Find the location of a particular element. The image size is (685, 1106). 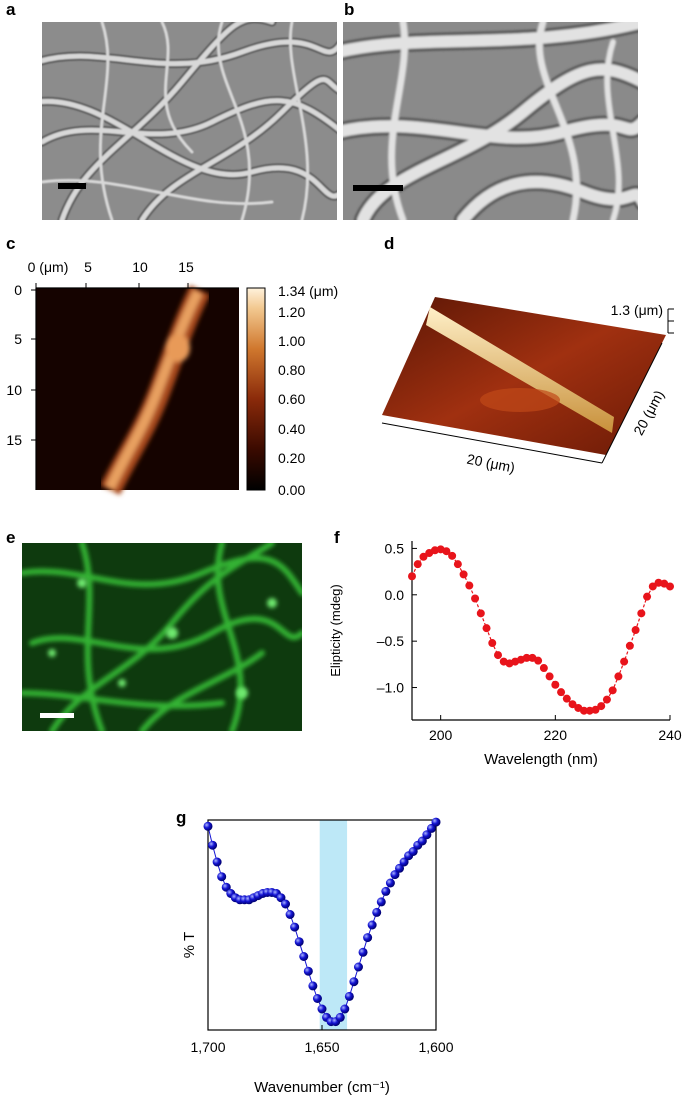

x-tick-label: 220 is located at coordinates (556, 735).